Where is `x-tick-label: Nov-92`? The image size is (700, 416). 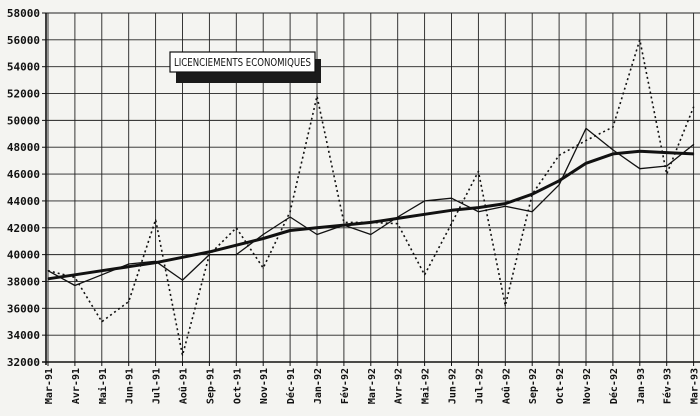
x-tick-label: Nov-92 is located at coordinates (587, 386).